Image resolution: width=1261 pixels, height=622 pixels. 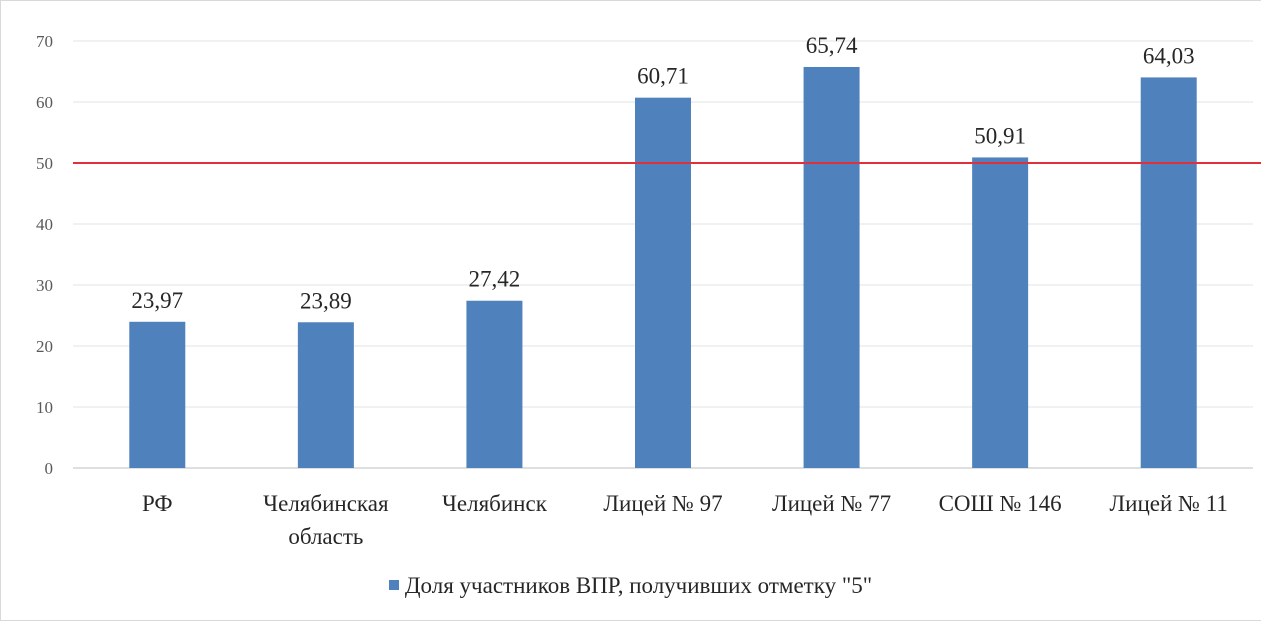 What do you see at coordinates (393, 585) in the screenshot?
I see `legend-swatch` at bounding box center [393, 585].